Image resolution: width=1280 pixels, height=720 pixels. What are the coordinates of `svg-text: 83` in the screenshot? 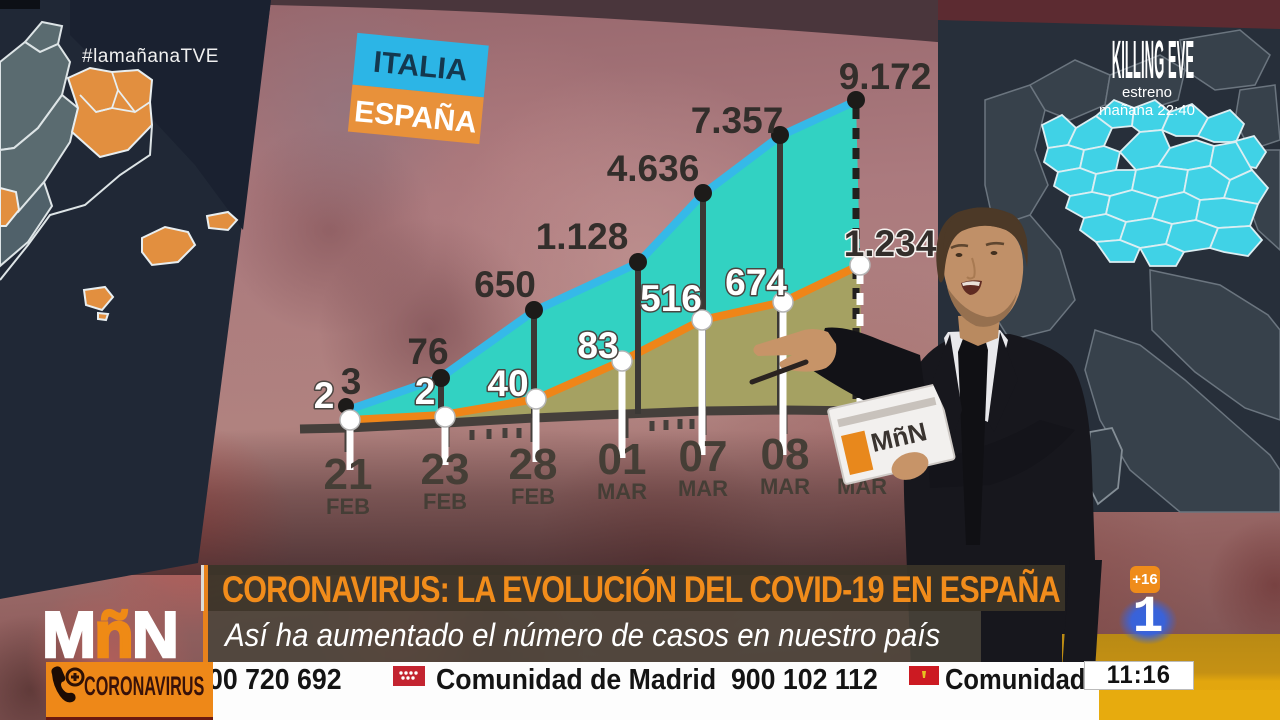 It's located at (597, 345).